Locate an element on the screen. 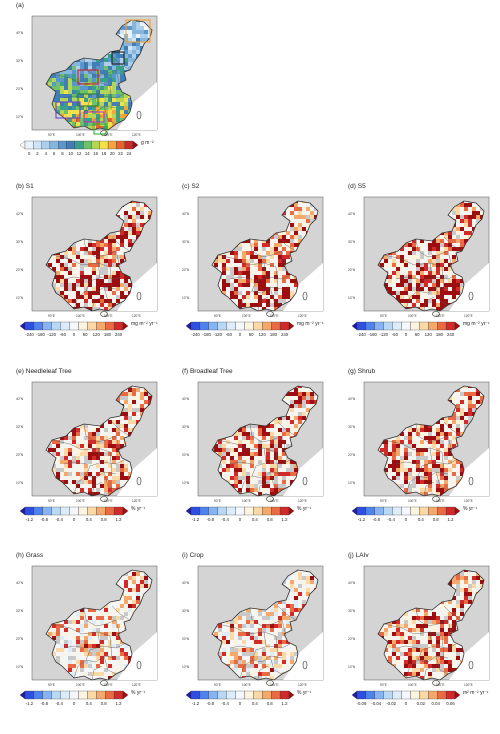  colorbar-tick-label: 0.02 is located at coordinates (421, 703).